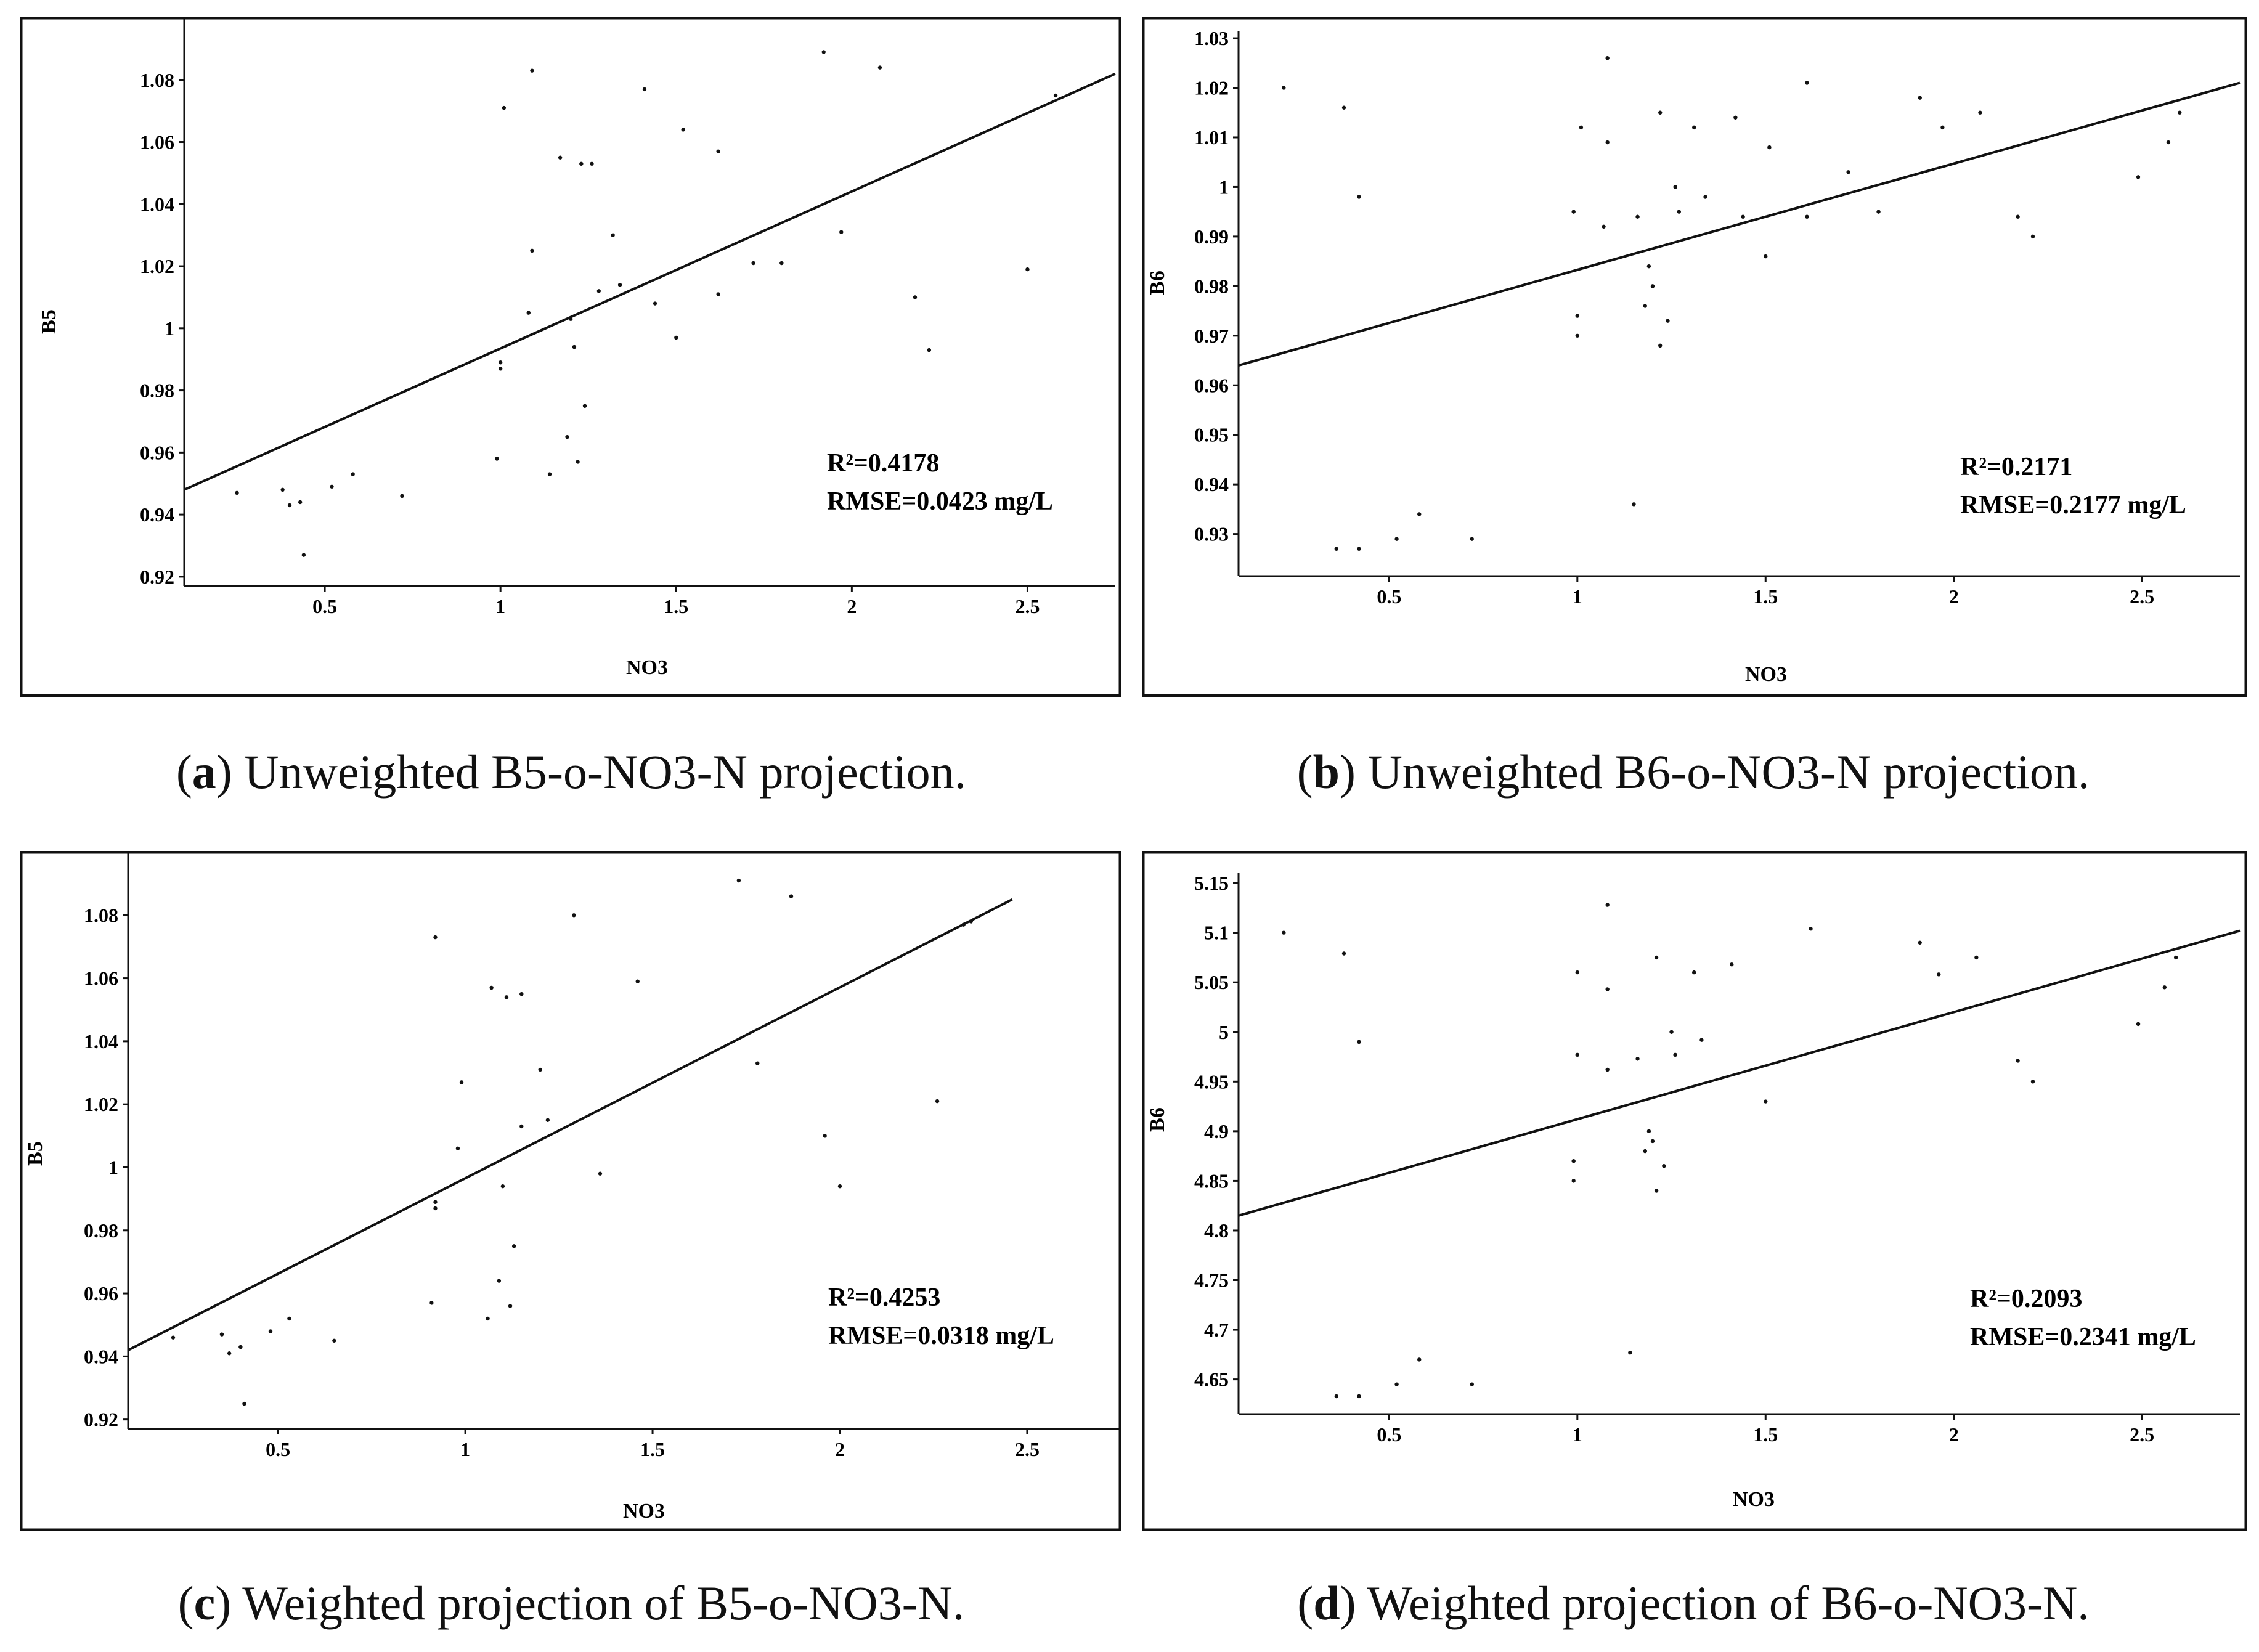 The height and width of the screenshot is (1652, 2259). I want to click on y-tick-label: 4.8, so click(1216, 1230).